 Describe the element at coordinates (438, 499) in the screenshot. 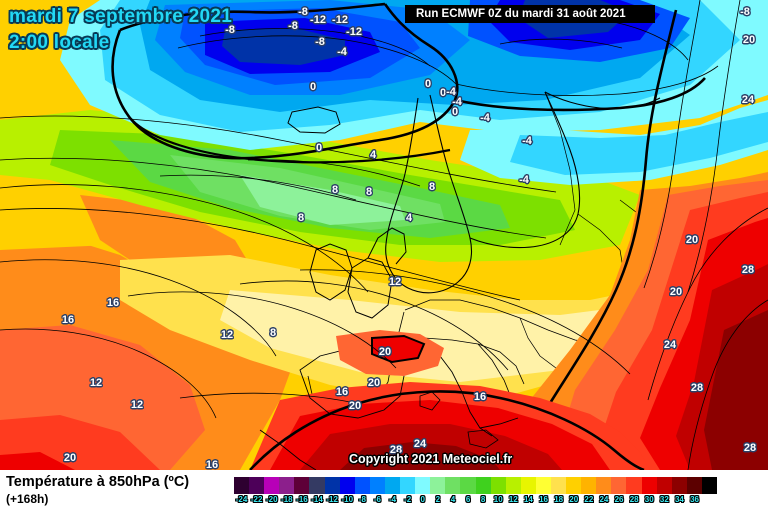

I see `scale-tick-label: 2` at that location.